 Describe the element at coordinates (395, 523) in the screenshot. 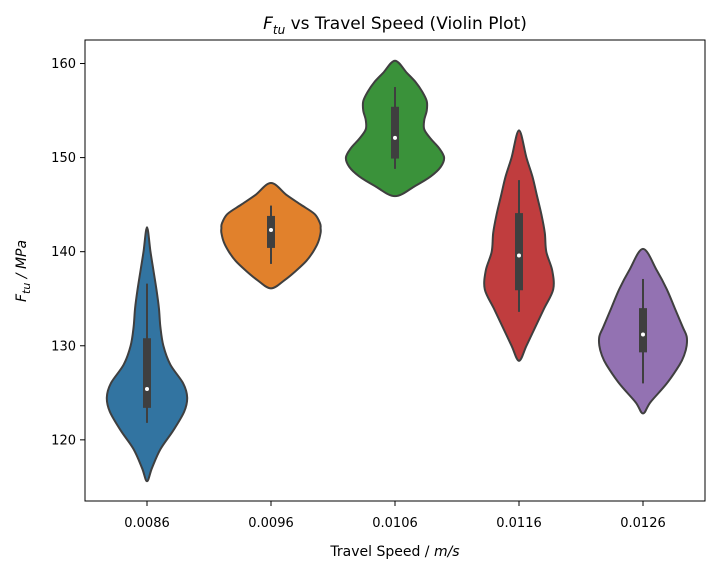

I see `x-tick-label: 0.0106` at that location.